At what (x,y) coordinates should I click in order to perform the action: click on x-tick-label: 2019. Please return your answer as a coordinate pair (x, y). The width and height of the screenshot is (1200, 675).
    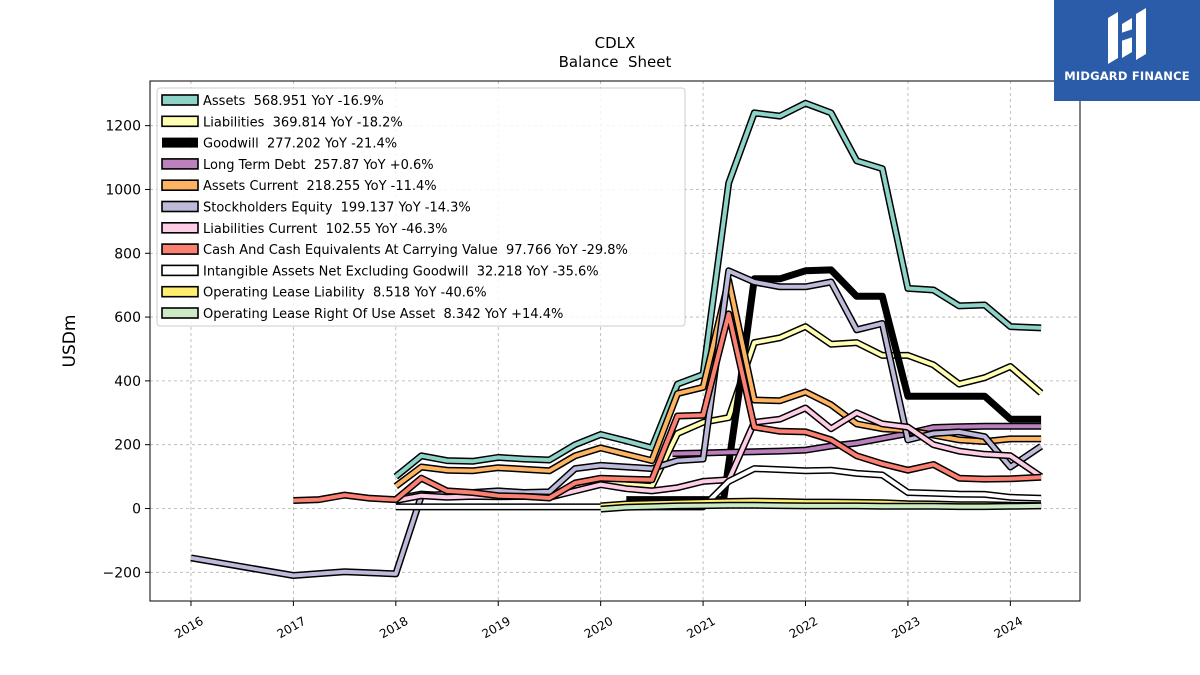
    Looking at the image, I should click on (496, 627).